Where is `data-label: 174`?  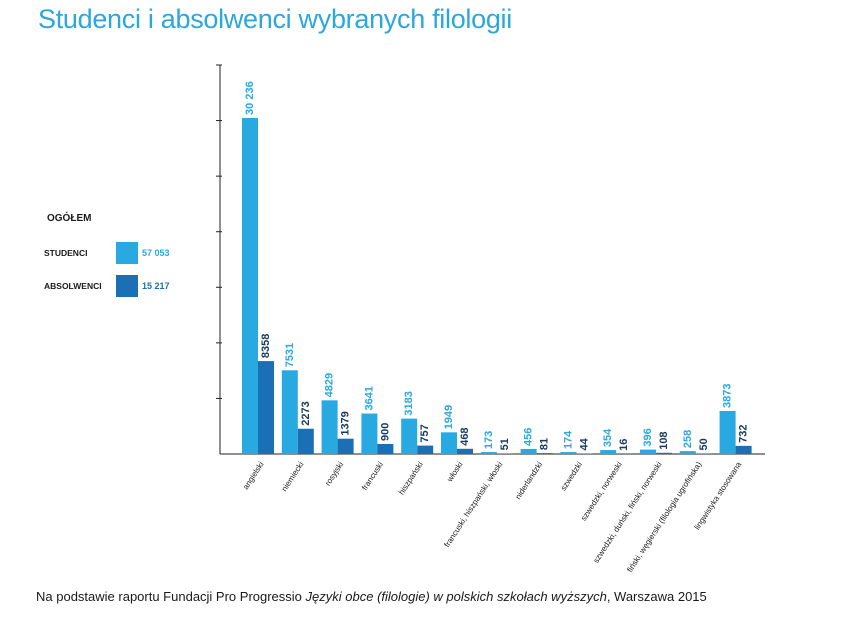
data-label: 174 is located at coordinates (568, 439).